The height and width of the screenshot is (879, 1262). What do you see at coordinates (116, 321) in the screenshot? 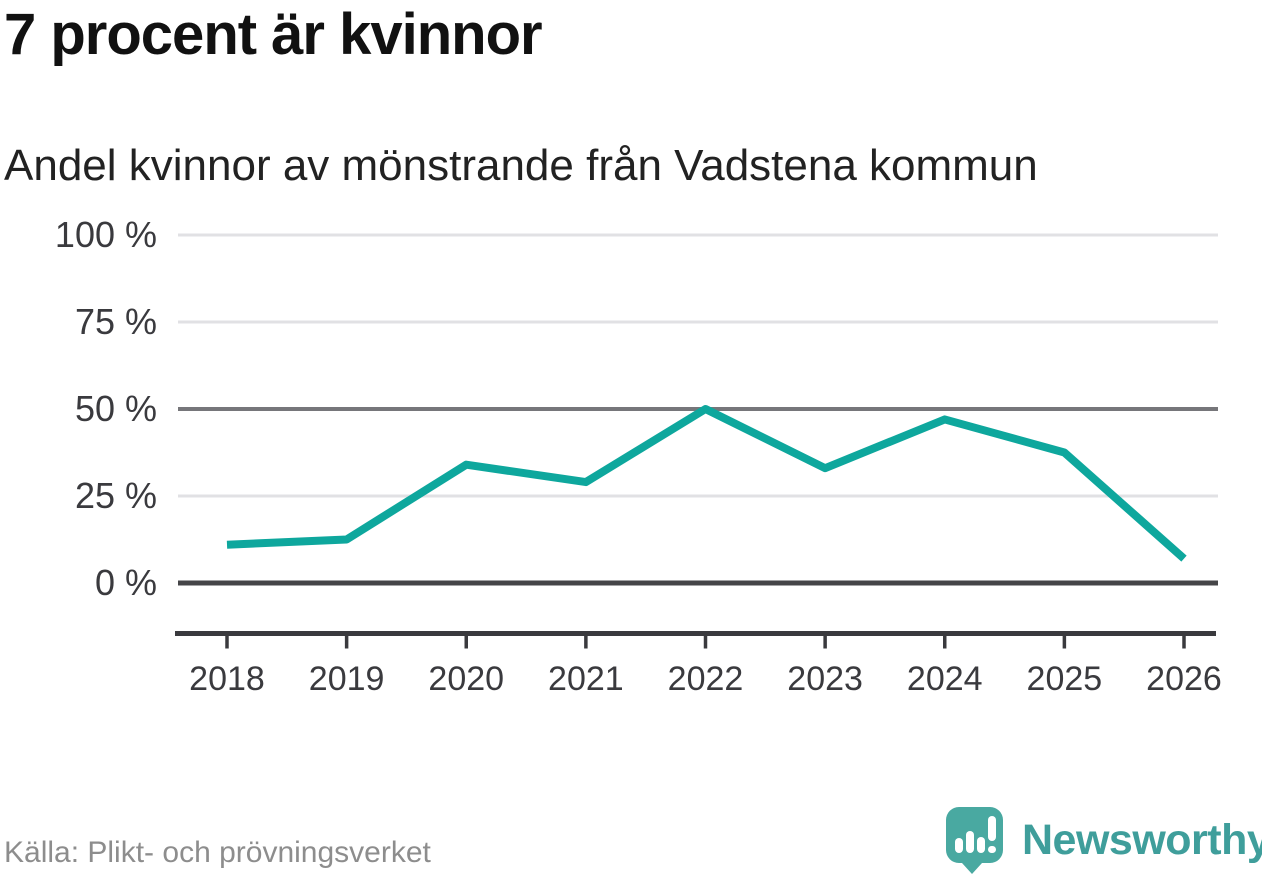
I see `y-tick-label-75: 75 %` at bounding box center [116, 321].